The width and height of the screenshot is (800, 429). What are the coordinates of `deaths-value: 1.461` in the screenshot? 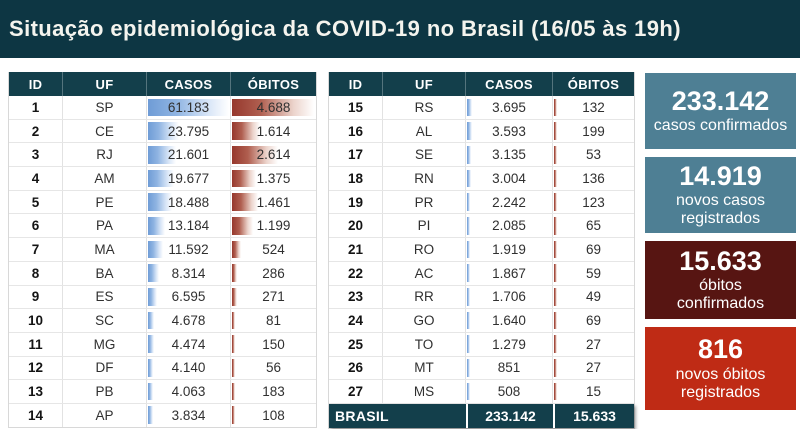 It's located at (273, 202).